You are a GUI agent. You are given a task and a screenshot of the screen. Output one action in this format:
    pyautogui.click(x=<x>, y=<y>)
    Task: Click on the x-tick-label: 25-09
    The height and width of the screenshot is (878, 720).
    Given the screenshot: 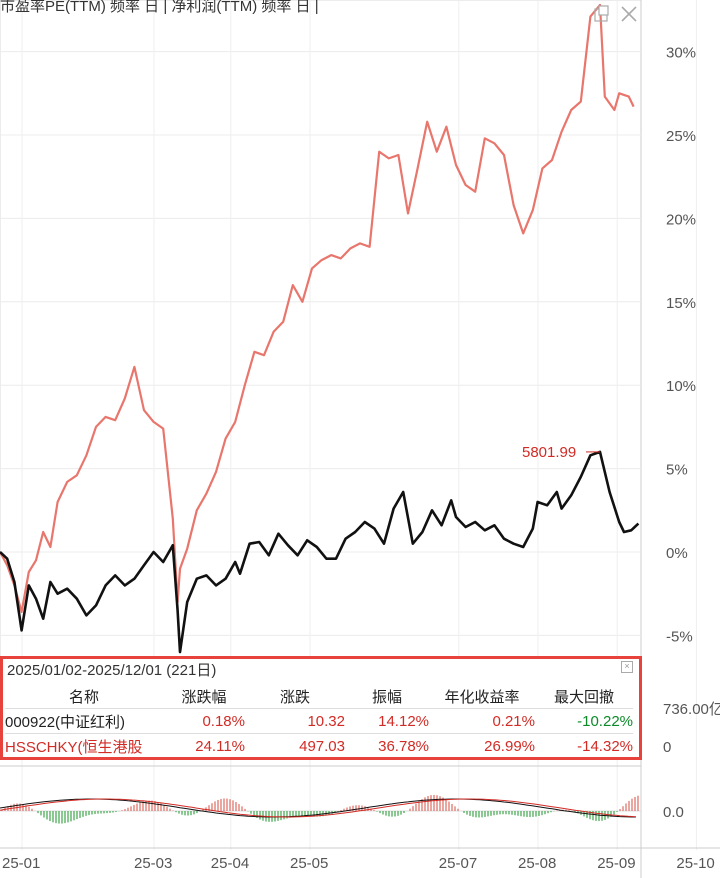 What is the action you would take?
    pyautogui.click(x=616, y=863)
    